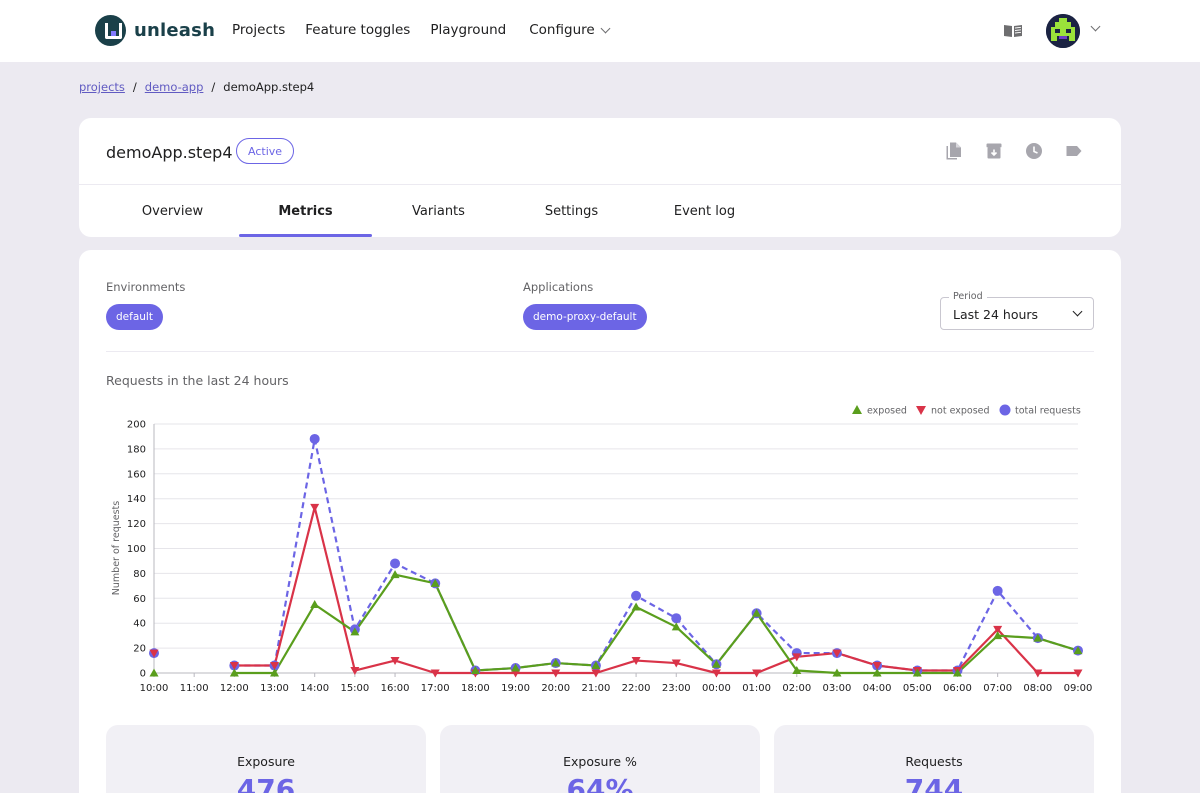 The image size is (1200, 793). Describe the element at coordinates (996, 314) in the screenshot. I see `period-value: Last 24 hours` at that location.